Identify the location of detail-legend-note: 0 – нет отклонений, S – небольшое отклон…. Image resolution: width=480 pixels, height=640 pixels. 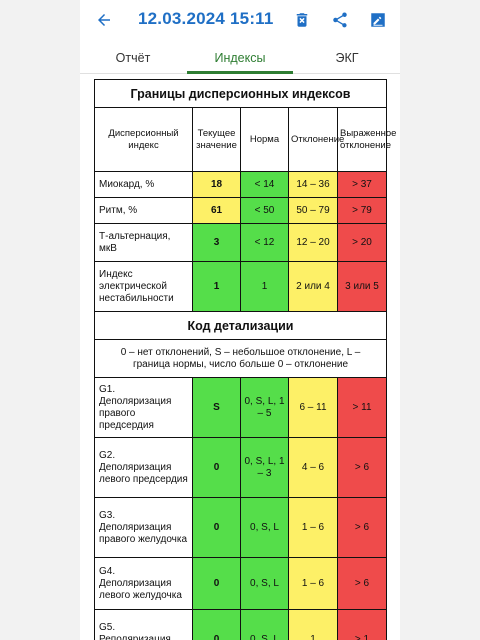
(240, 358).